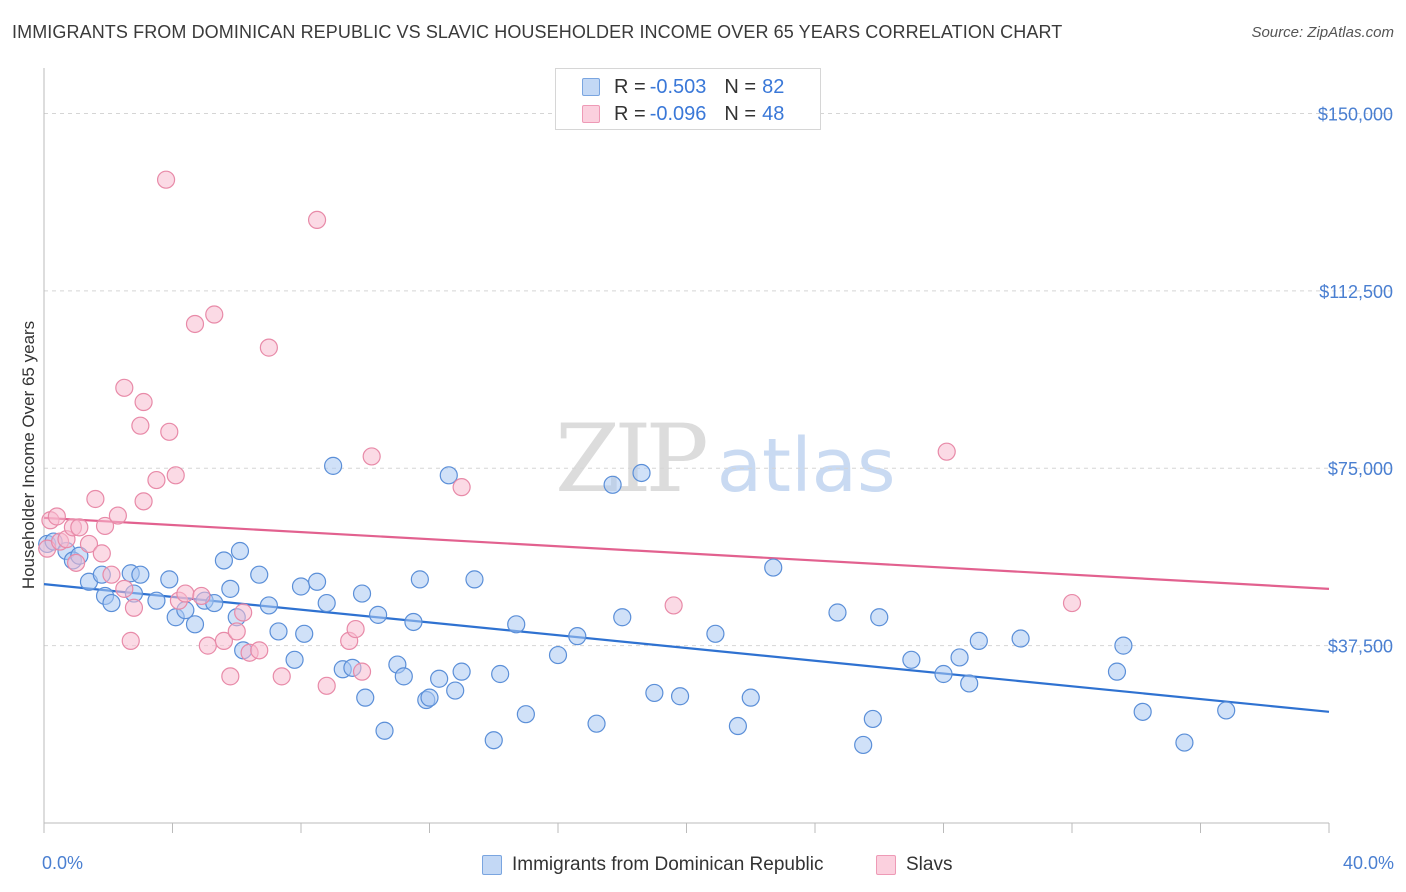 The height and width of the screenshot is (892, 1406). I want to click on watermark-atlas: atlas, so click(806, 466).